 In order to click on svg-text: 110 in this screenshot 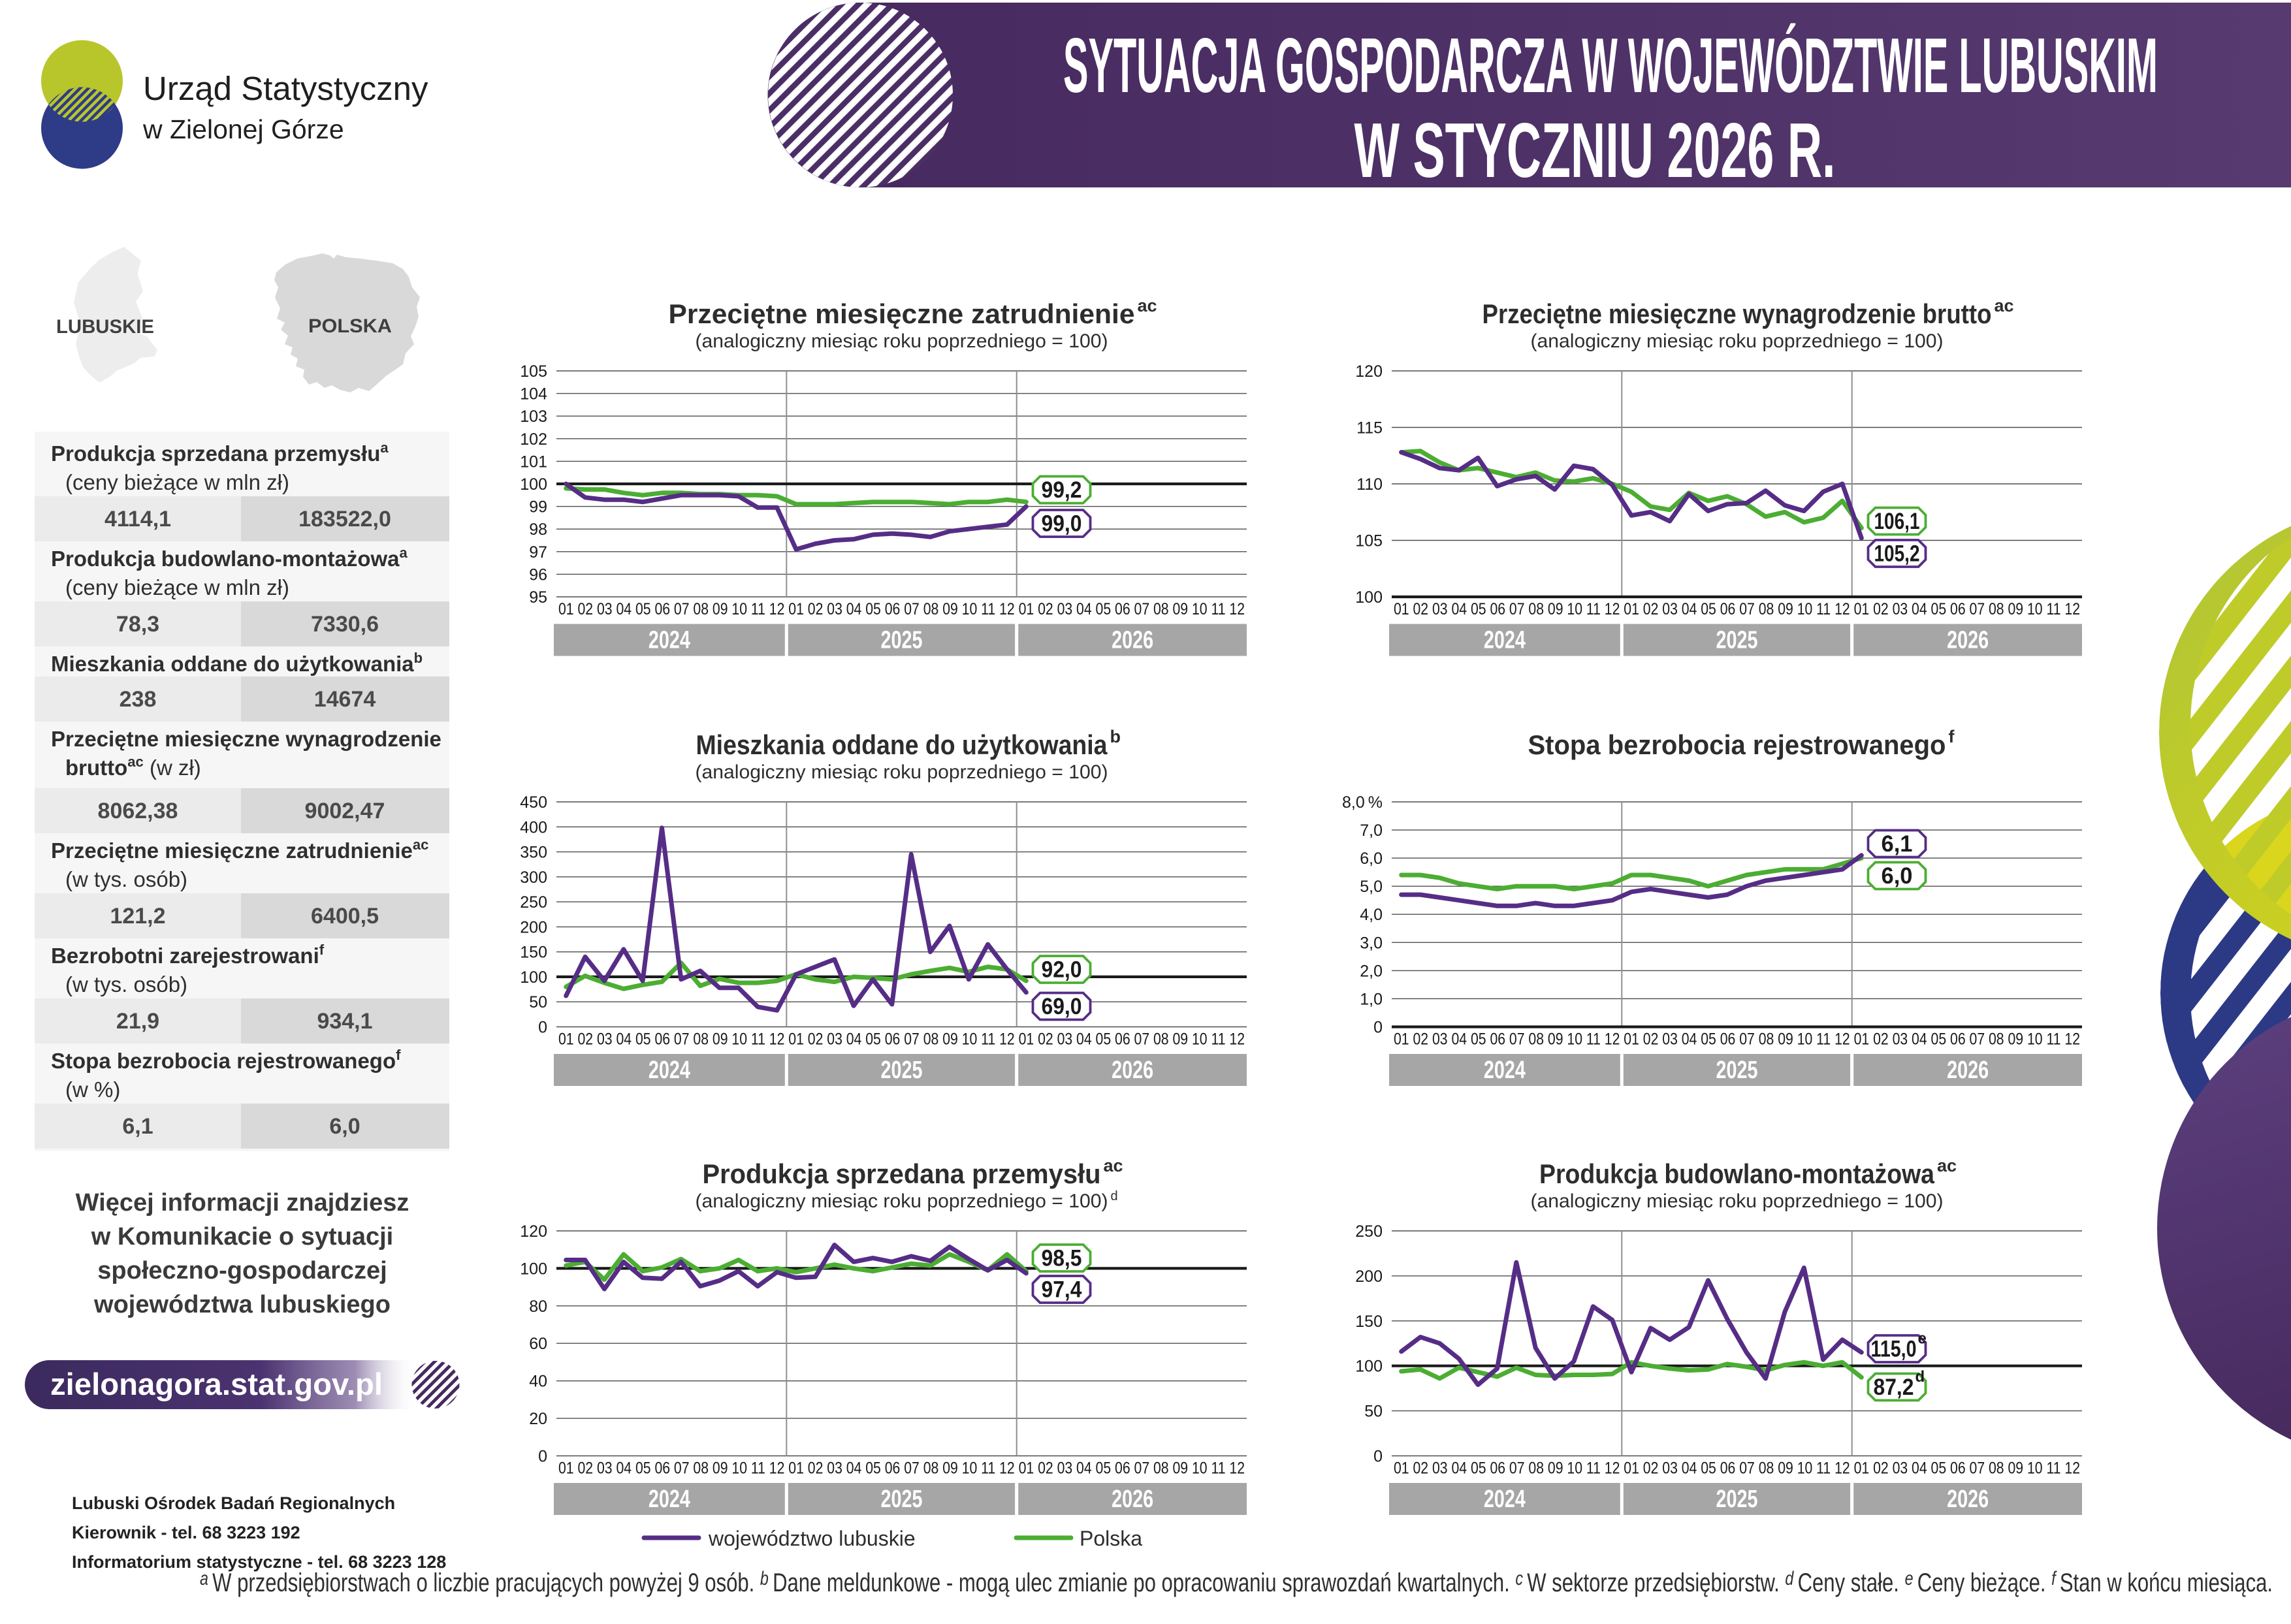, I will do `click(1369, 484)`.